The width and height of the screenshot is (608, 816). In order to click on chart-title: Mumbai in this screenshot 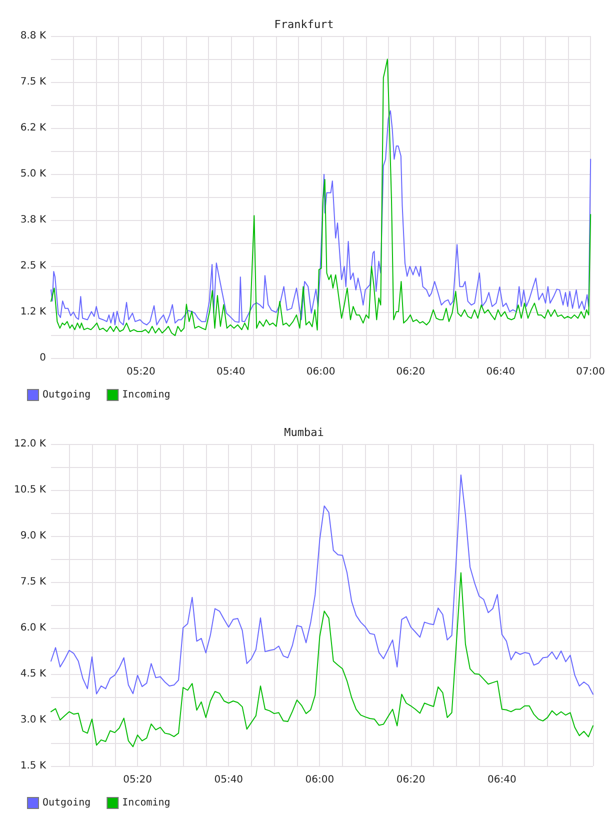, I will do `click(304, 432)`.